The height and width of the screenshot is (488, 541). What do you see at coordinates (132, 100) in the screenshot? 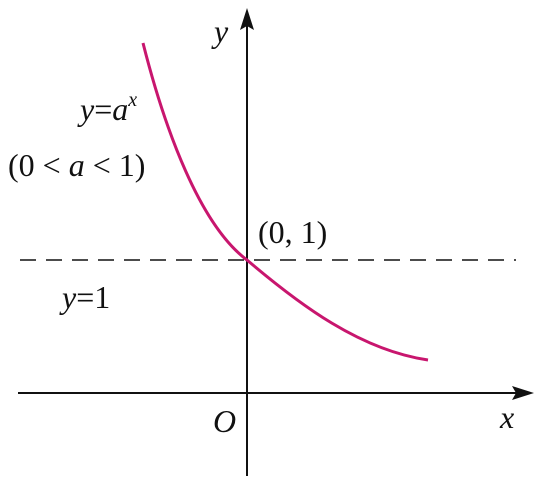
I see `curve-label-exponent: x` at bounding box center [132, 100].